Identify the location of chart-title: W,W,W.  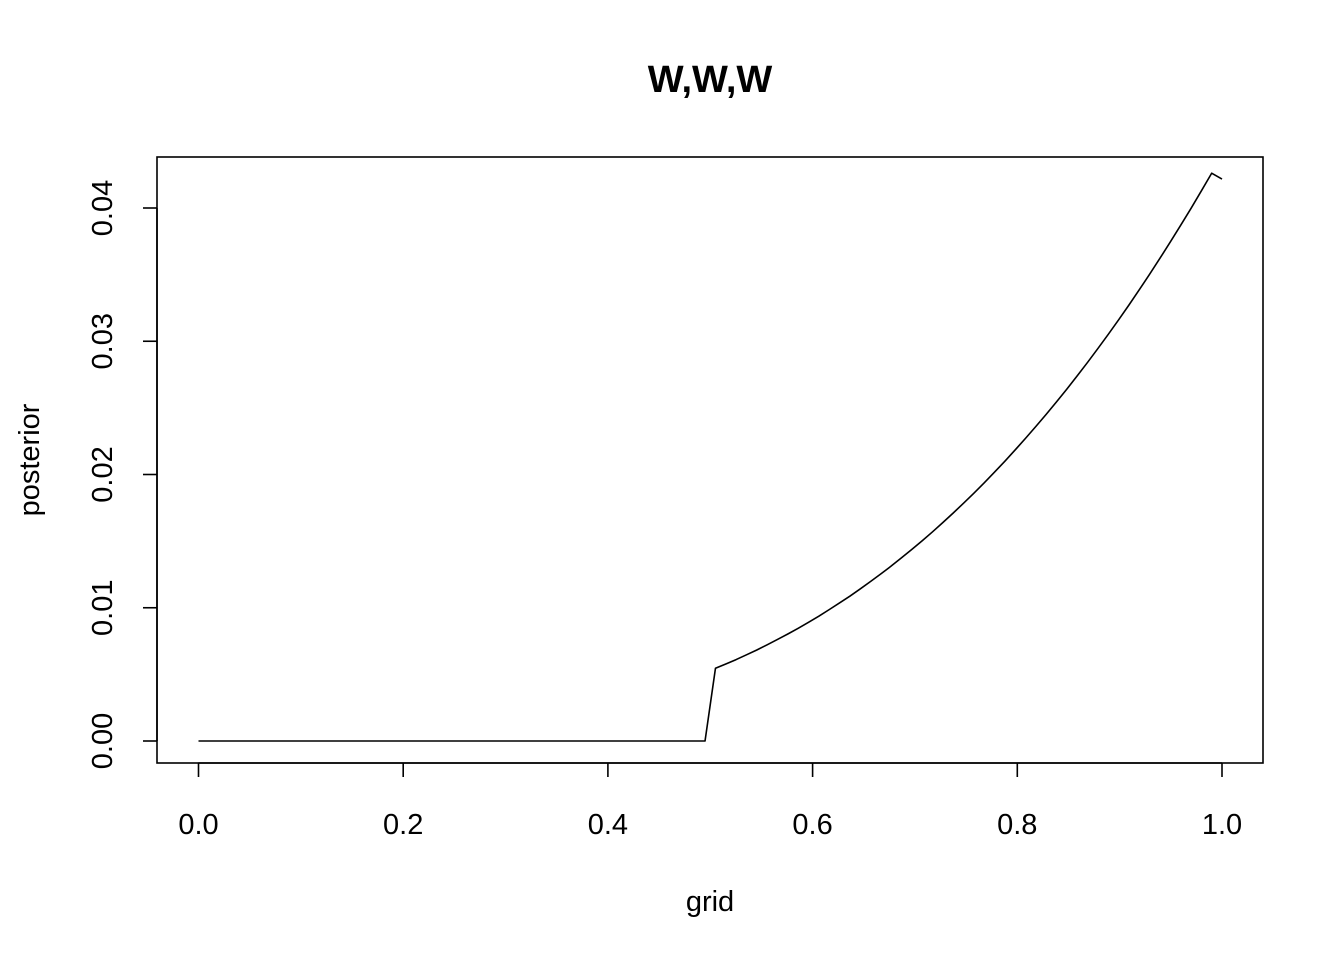
(710, 80).